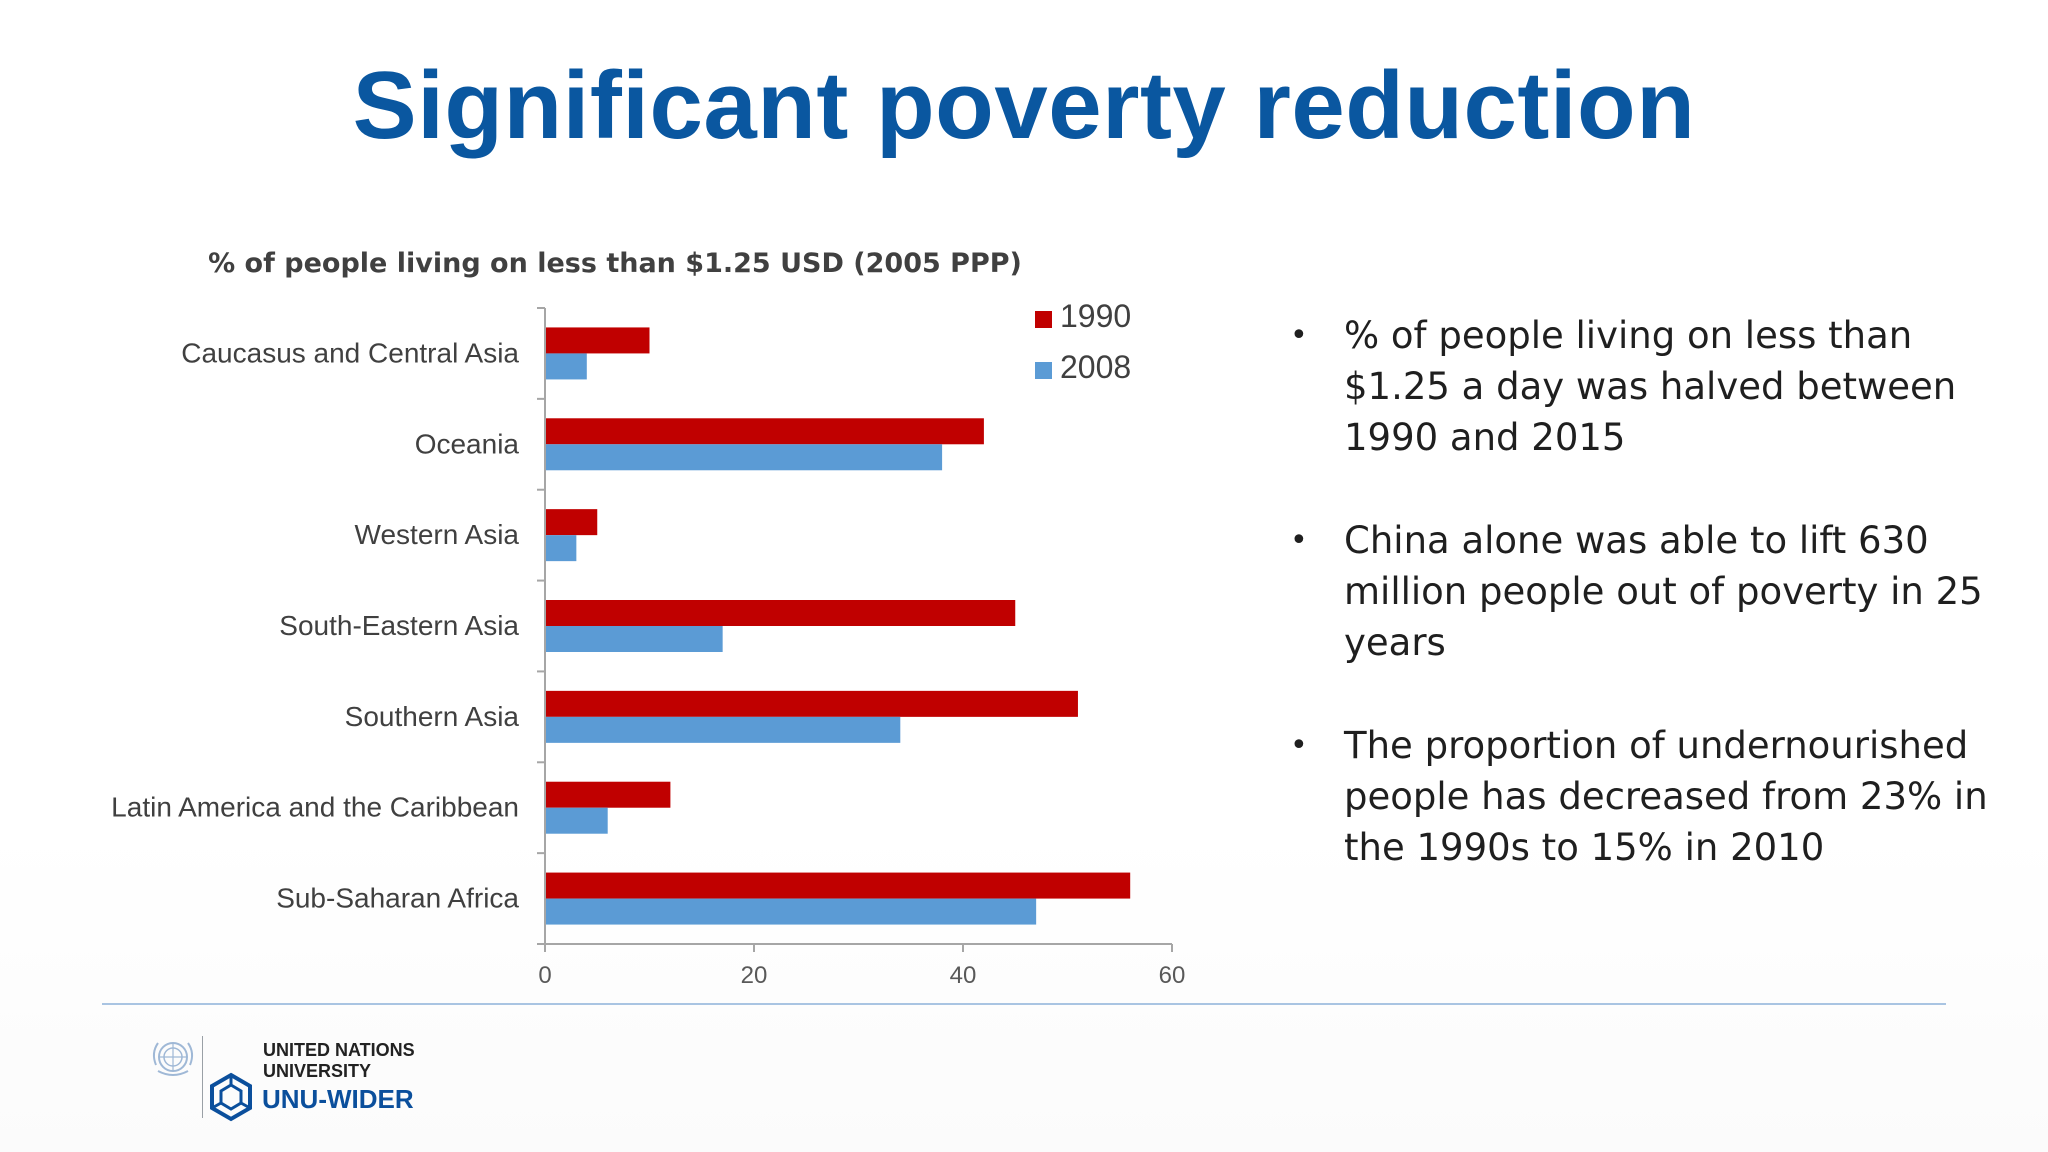 This screenshot has width=2048, height=1152. What do you see at coordinates (467, 443) in the screenshot?
I see `category-label: Oceania` at bounding box center [467, 443].